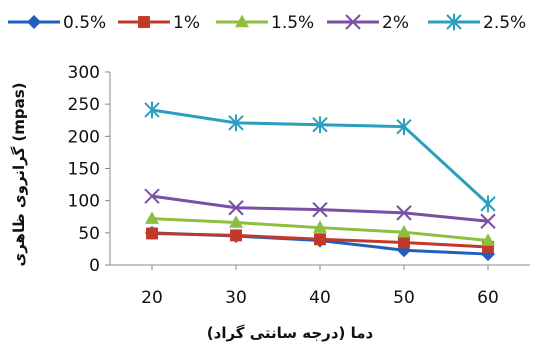 The width and height of the screenshot is (543, 347). I want to click on y-axis-label: گرانروی ظاهری (mpas), so click(19, 174).